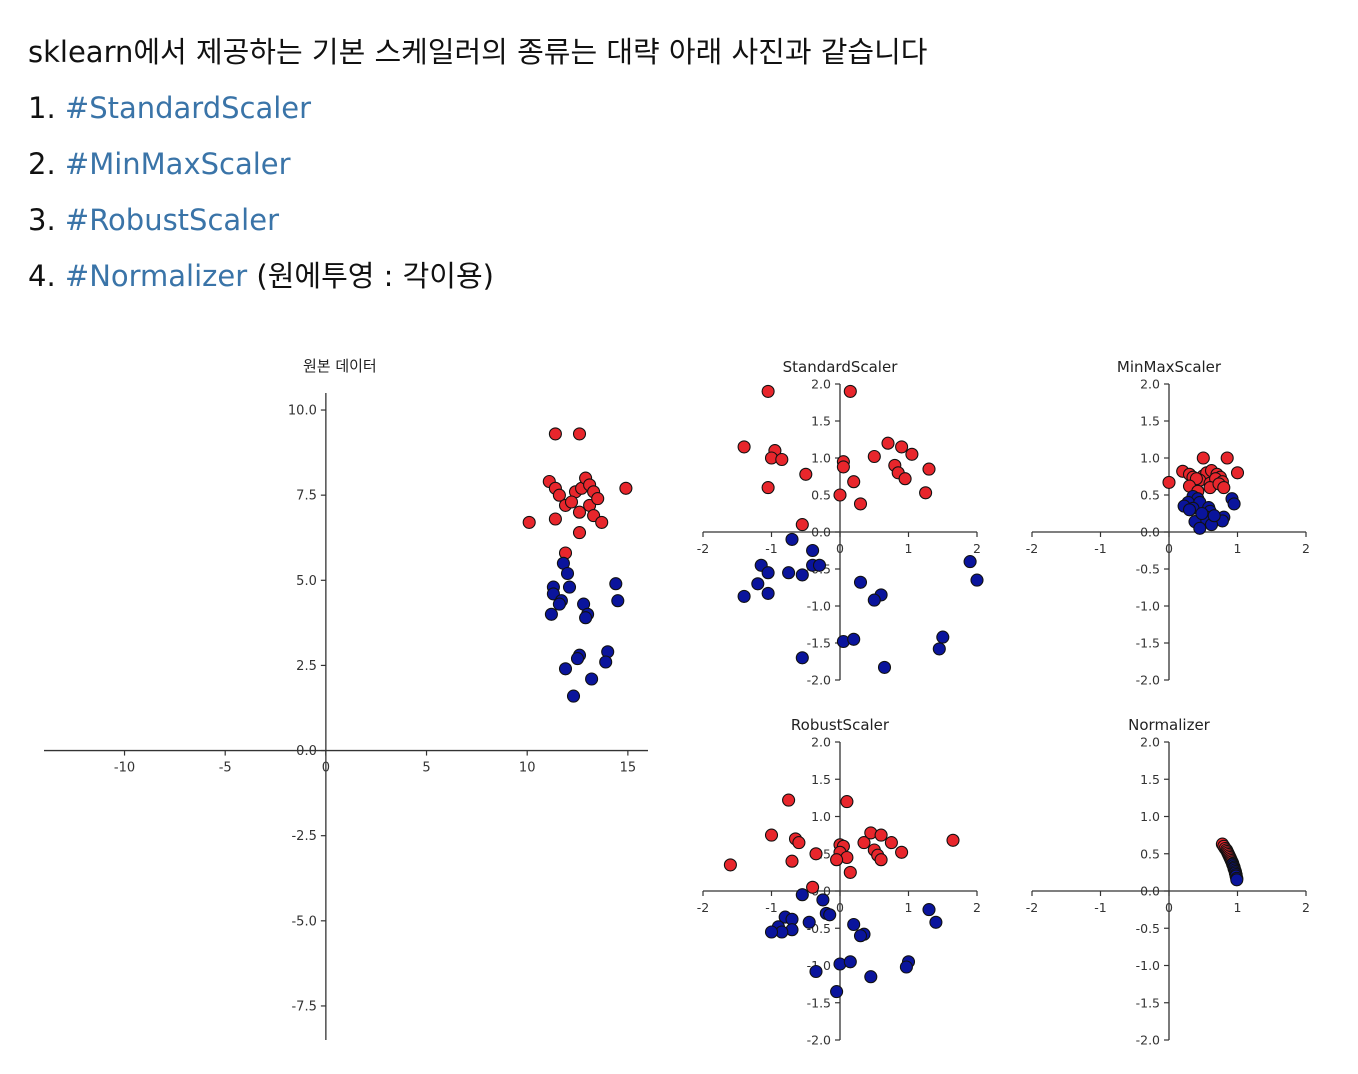  What do you see at coordinates (678, 108) in the screenshot?
I see `list-item-standard-scaler: 1. #StandardScaler` at bounding box center [678, 108].